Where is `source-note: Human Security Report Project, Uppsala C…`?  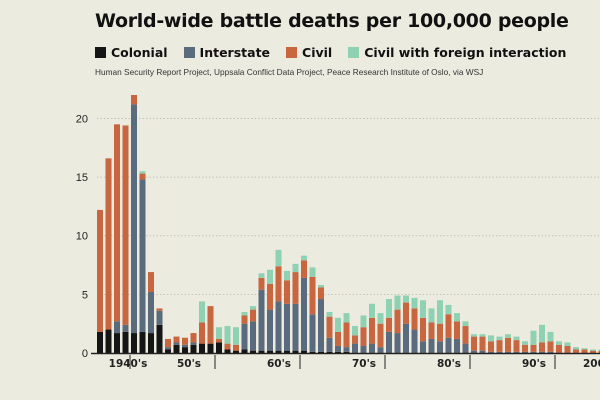 source-note: Human Security Report Project, Uppsala C… is located at coordinates (289, 72).